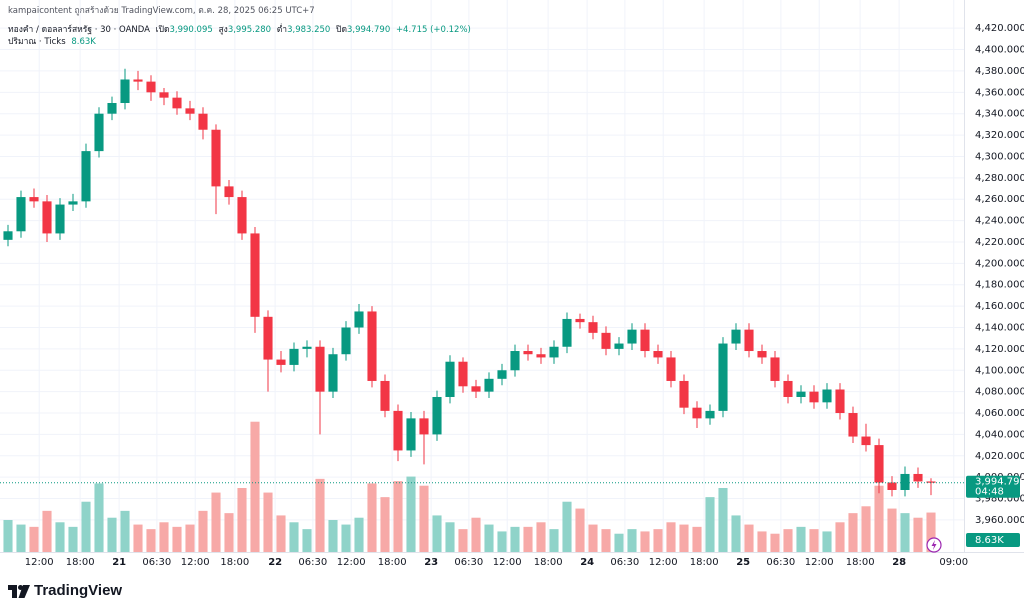  What do you see at coordinates (433, 30) in the screenshot?
I see `change: +4.715 (+0.12%)` at bounding box center [433, 30].